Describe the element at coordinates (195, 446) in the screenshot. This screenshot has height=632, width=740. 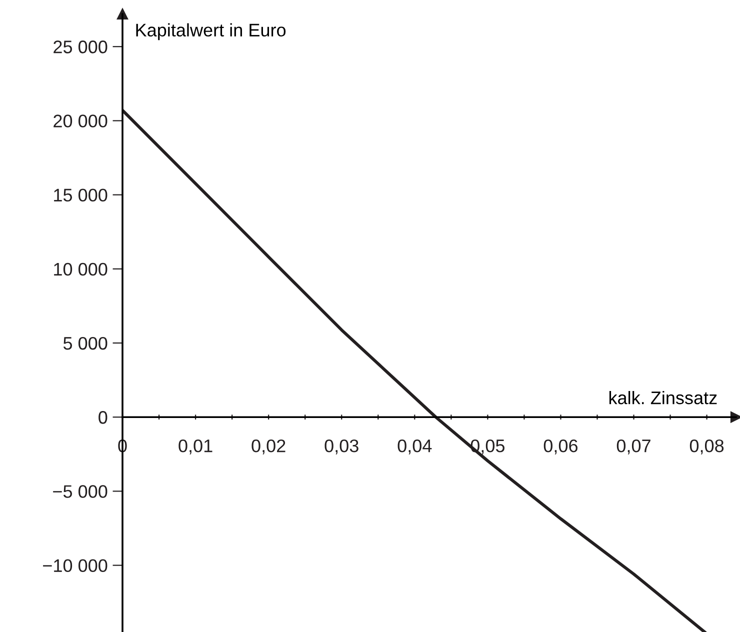
I see `x-tick-label: 0,01` at that location.